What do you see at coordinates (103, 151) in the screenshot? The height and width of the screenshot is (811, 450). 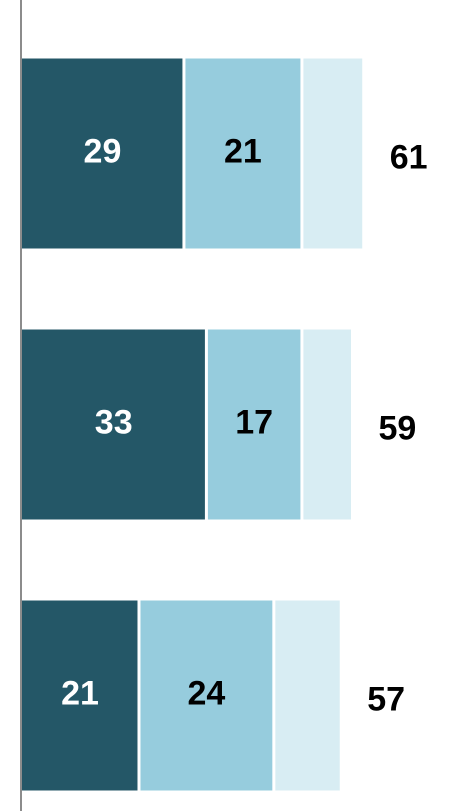 I see `data-label: 29` at bounding box center [103, 151].